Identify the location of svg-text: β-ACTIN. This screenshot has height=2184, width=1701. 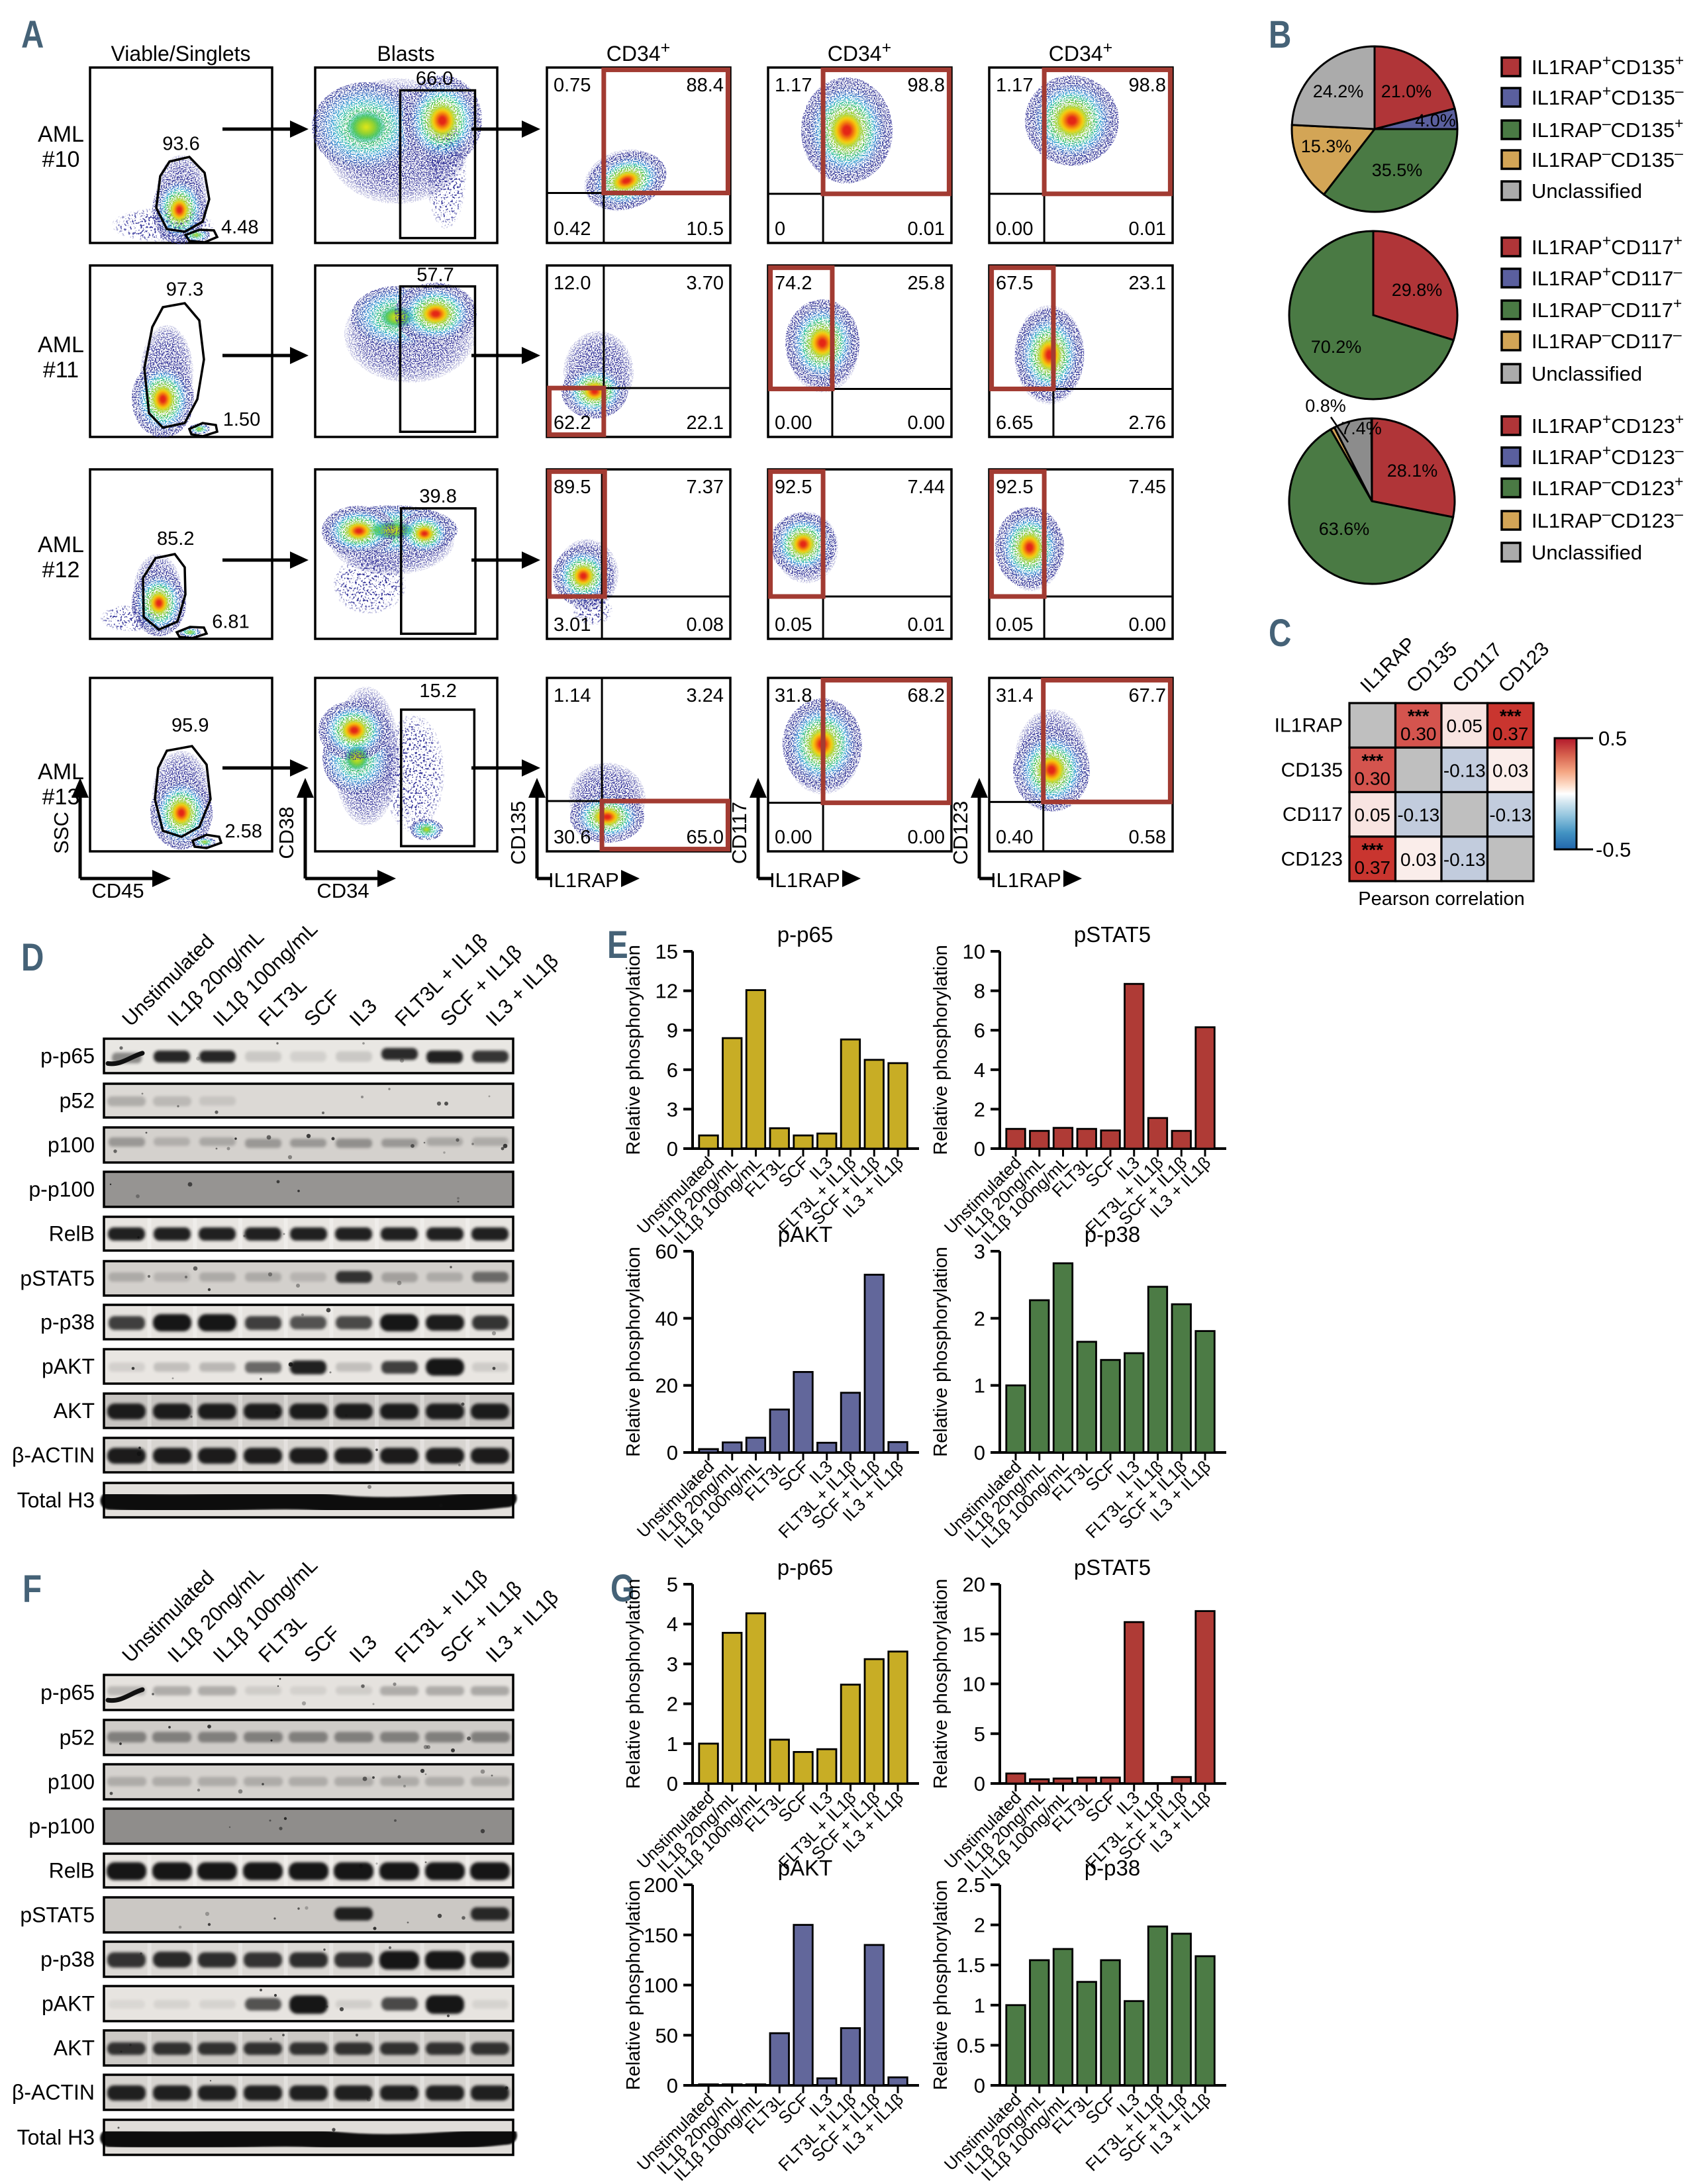
(53, 1455).